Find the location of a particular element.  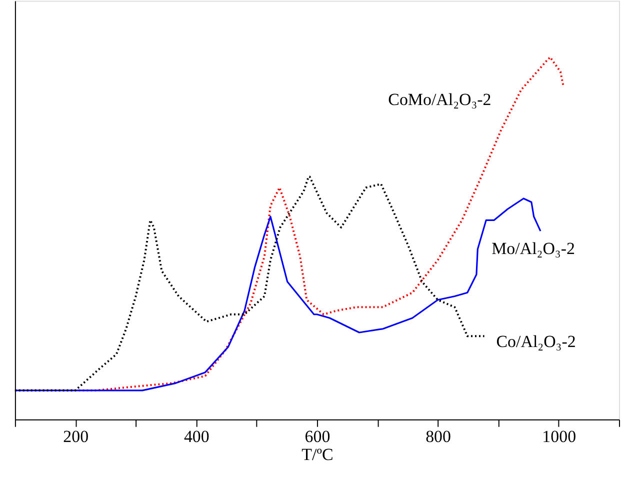

x-axis-title: T/ºC is located at coordinates (318, 454).